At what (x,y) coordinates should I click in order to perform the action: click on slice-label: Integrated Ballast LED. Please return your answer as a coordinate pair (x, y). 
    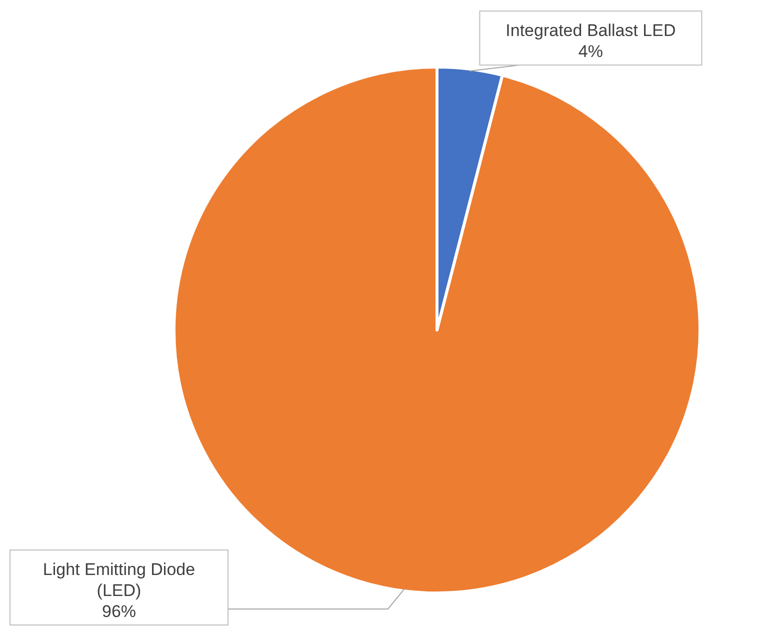
    Looking at the image, I should click on (591, 30).